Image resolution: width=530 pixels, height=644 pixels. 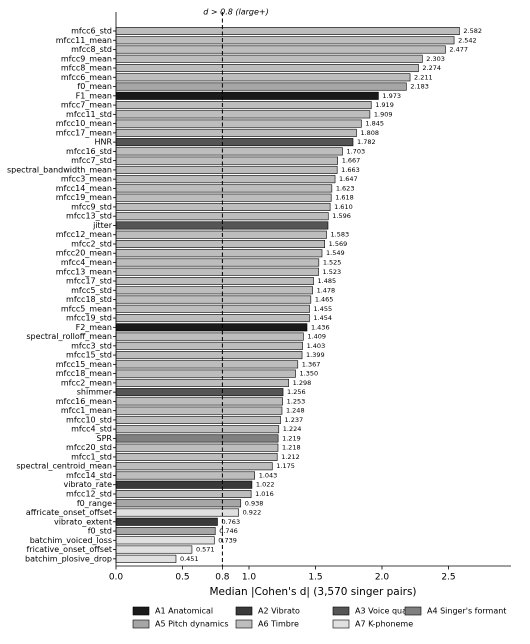 I want to click on legend-label: A7 K-phoneme, so click(x=384, y=624).